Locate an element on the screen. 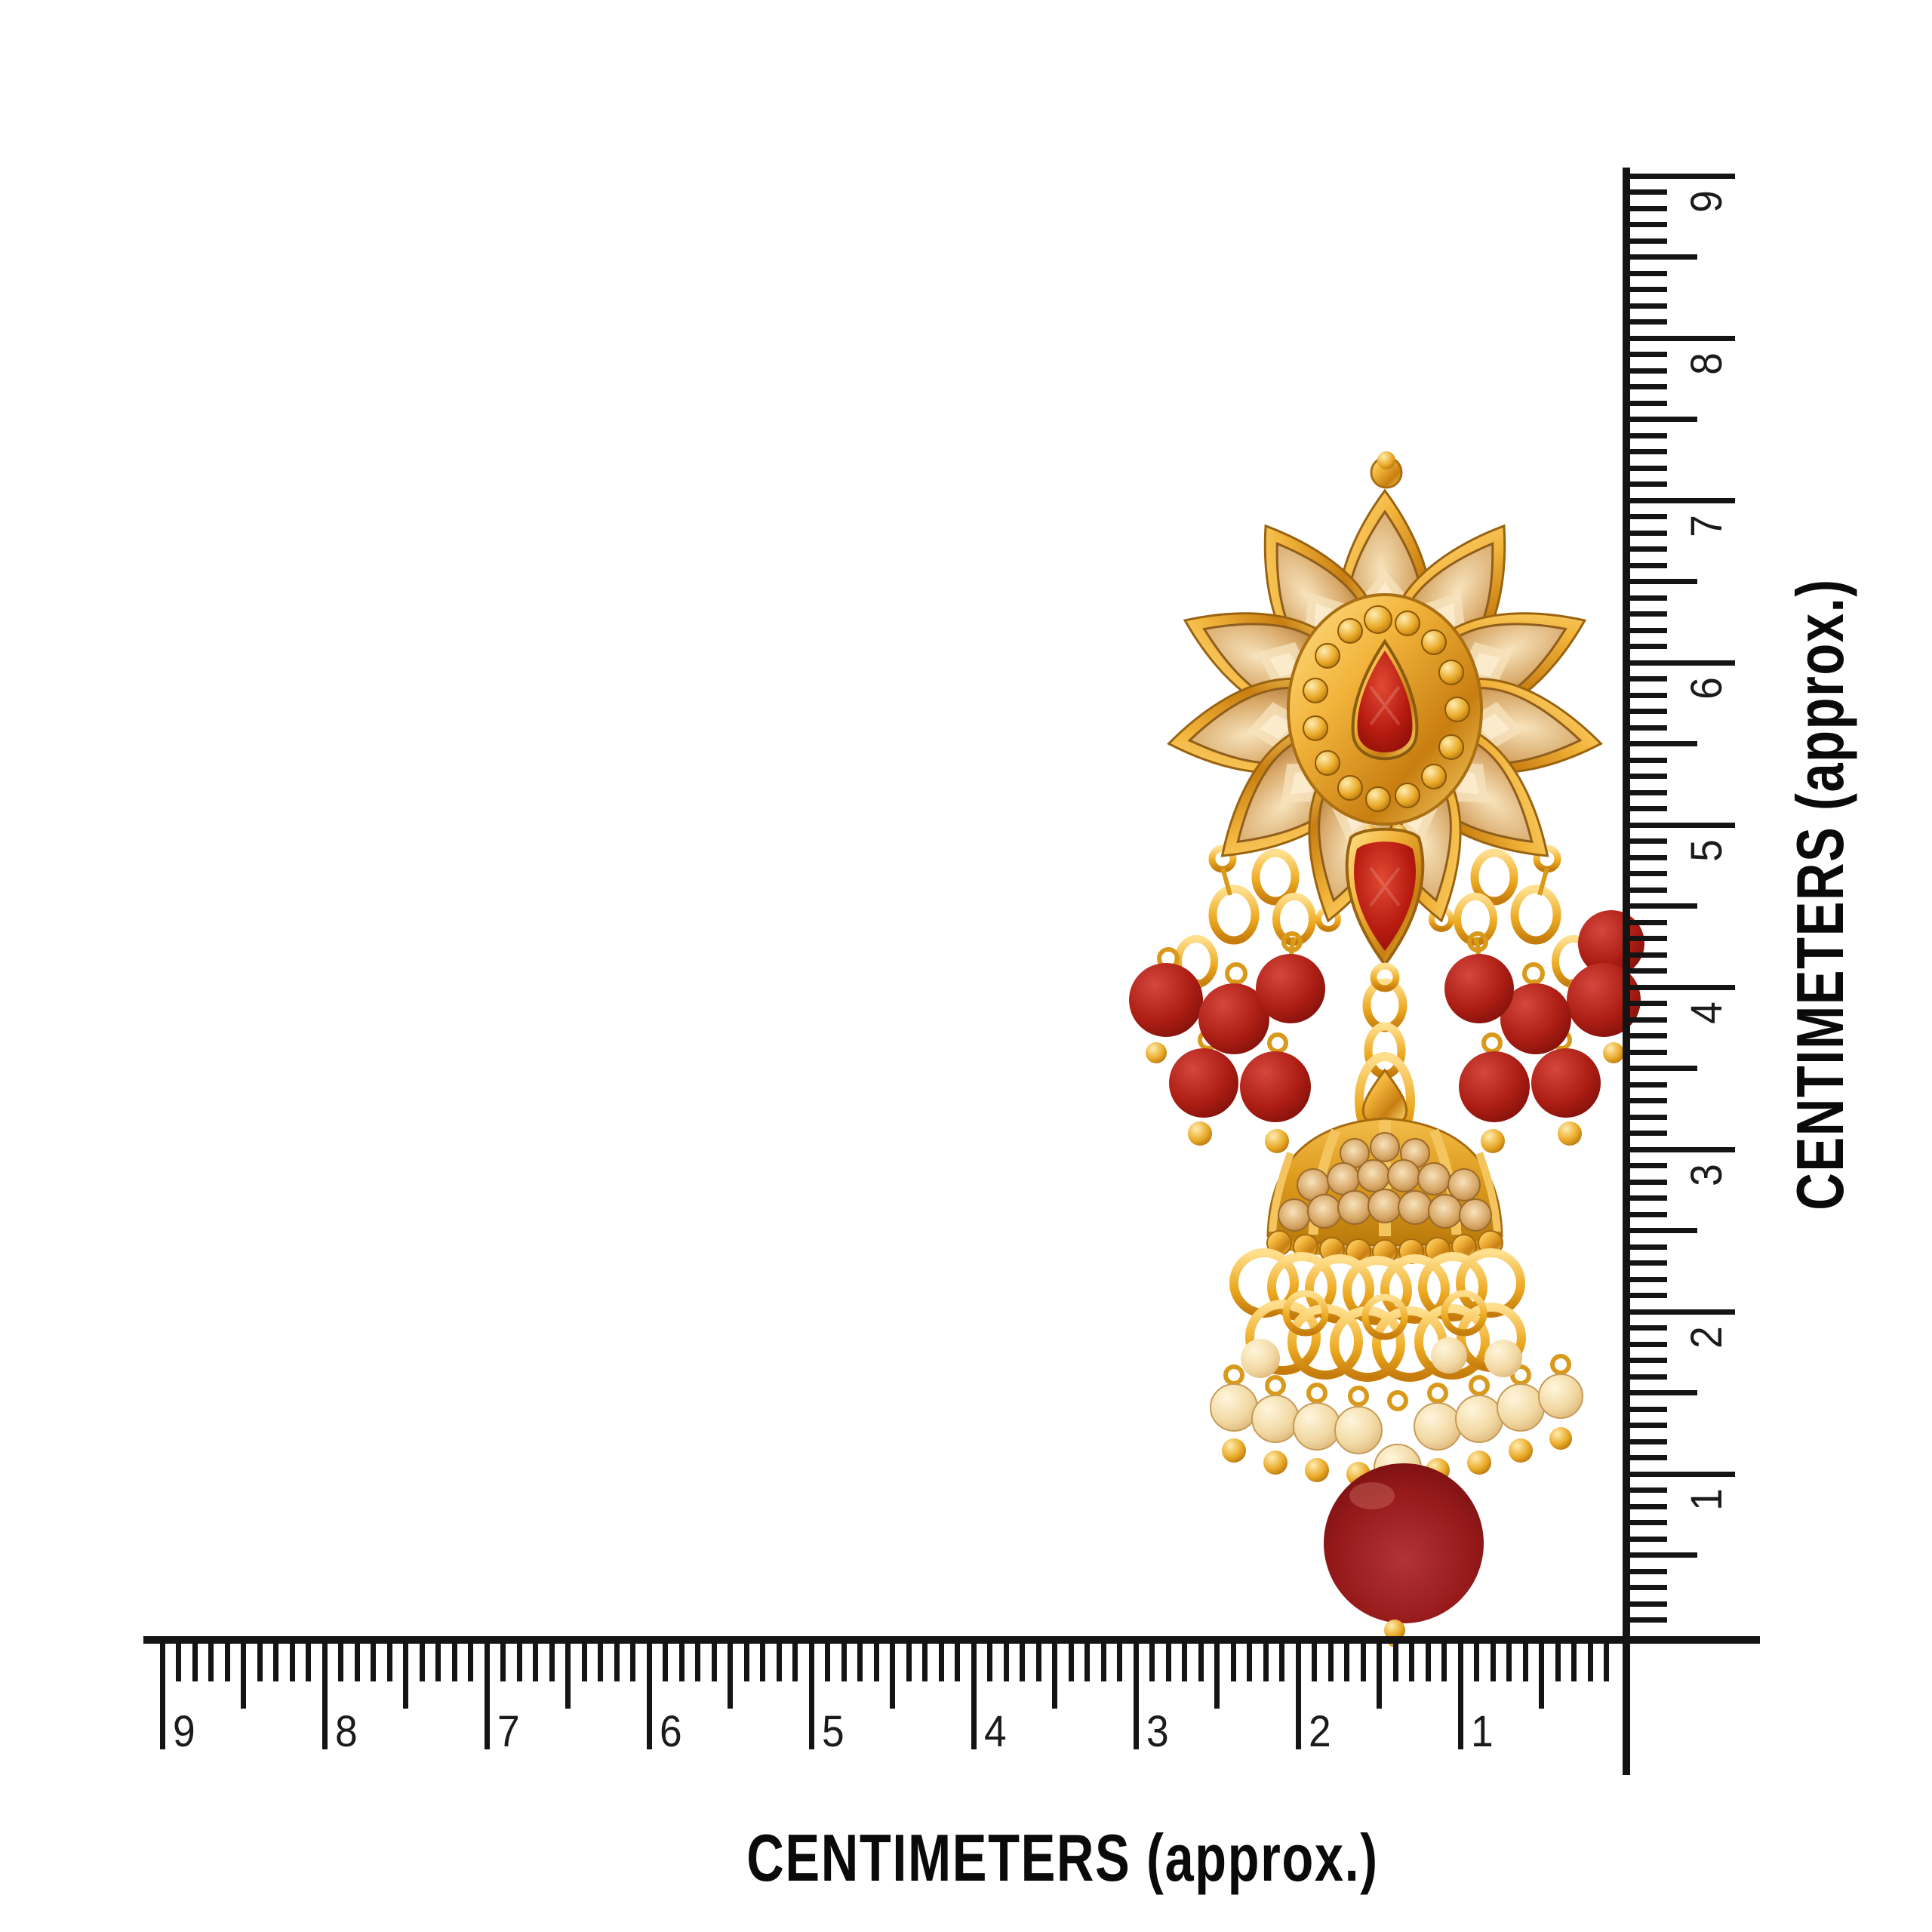 This screenshot has height=1932, width=1932. ruler-number: 2 is located at coordinates (1320, 1731).